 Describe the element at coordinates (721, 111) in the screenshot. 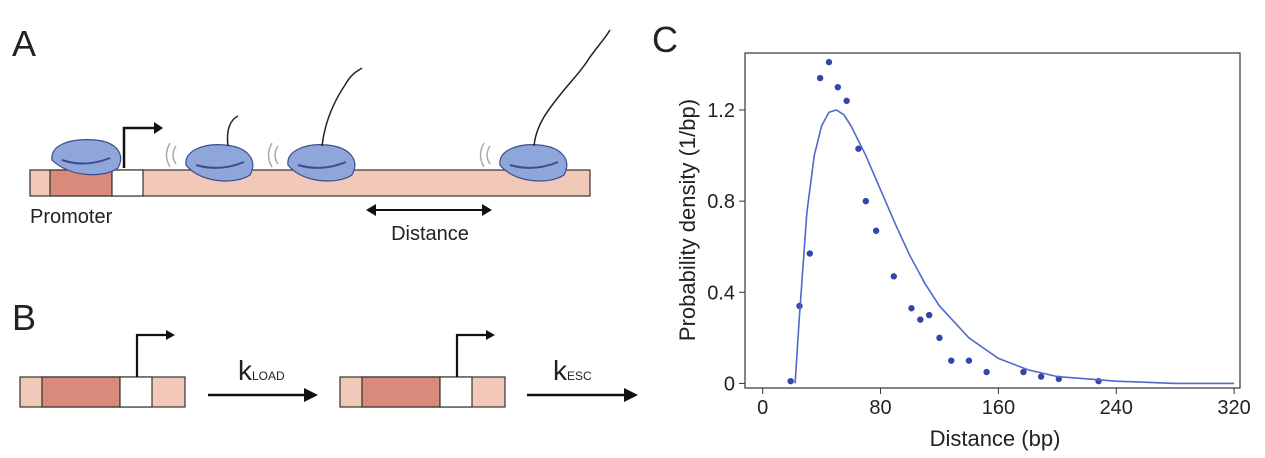

I see `y-tick-label: 1.2` at that location.